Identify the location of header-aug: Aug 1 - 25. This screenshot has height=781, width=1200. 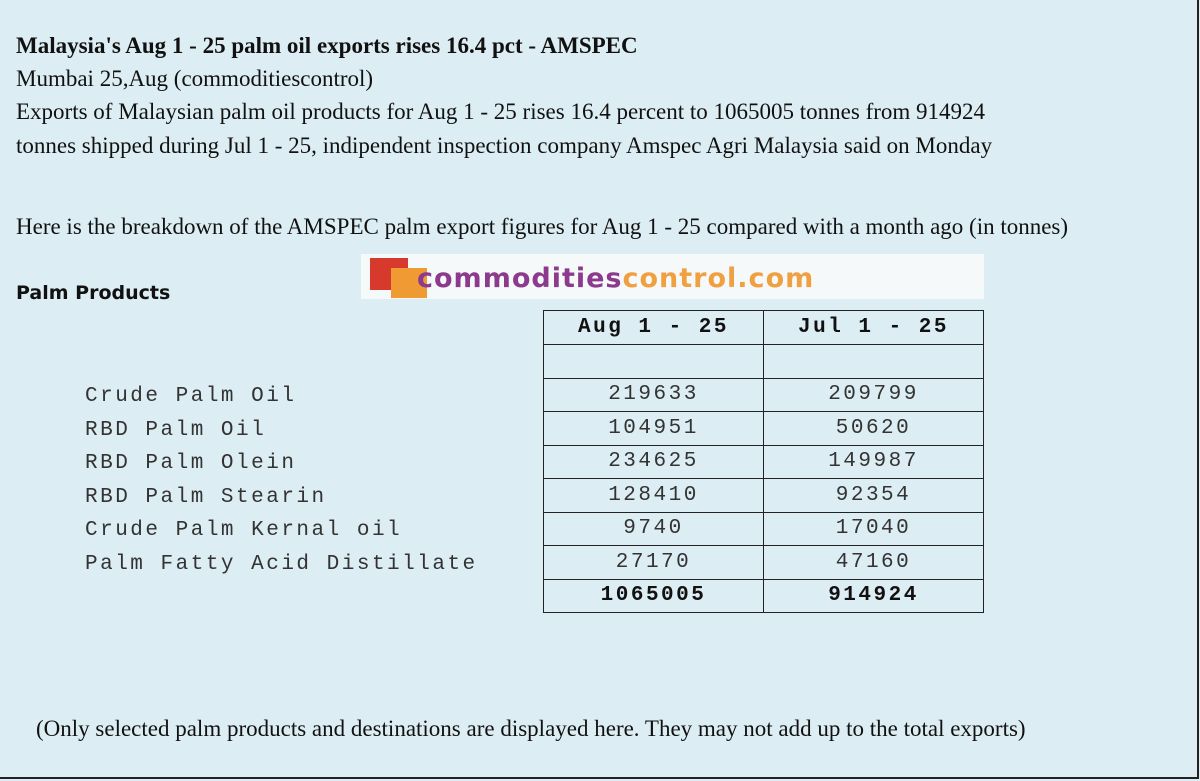
(653, 327).